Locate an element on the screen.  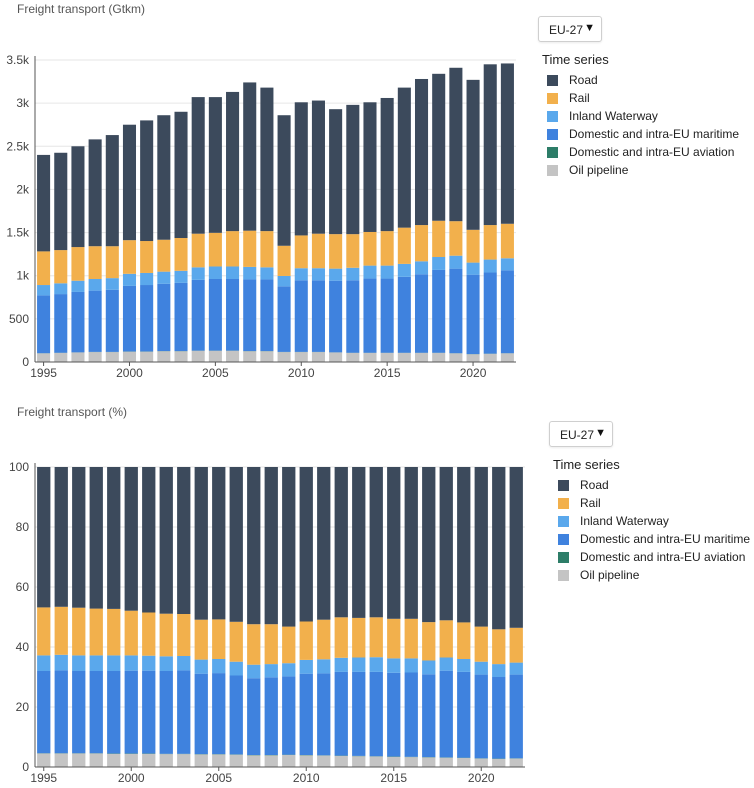
y-tick-label: 60 is located at coordinates (23, 587).